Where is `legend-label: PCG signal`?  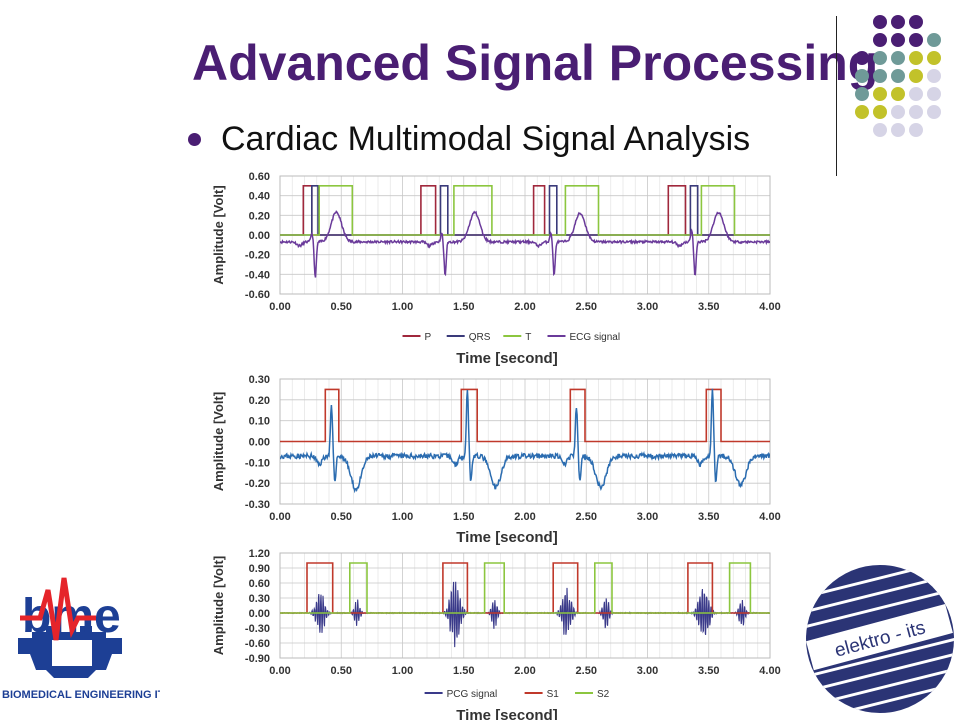 legend-label: PCG signal is located at coordinates (472, 694).